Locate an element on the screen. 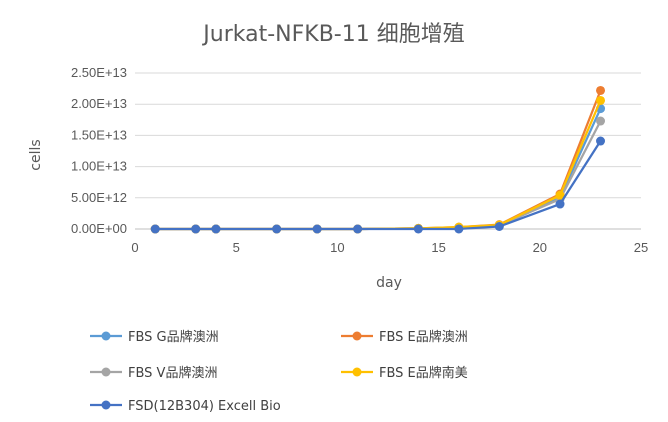 The width and height of the screenshot is (668, 422). legend-item: FSD(12B304) Excell Bio is located at coordinates (185, 406).